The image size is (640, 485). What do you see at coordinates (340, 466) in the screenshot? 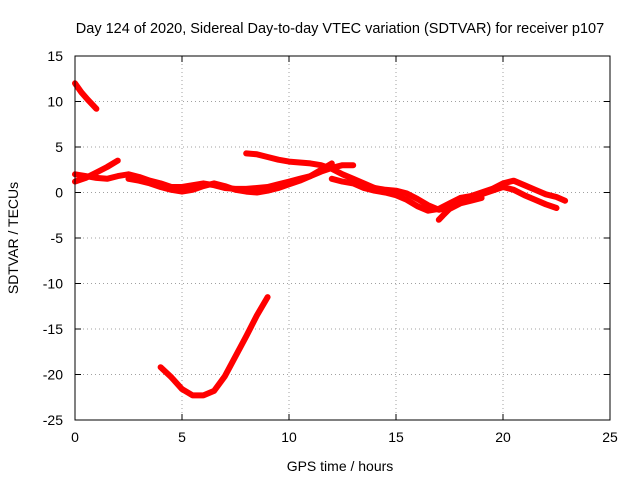
I see `x-axis-label: GPS time / hours` at bounding box center [340, 466].